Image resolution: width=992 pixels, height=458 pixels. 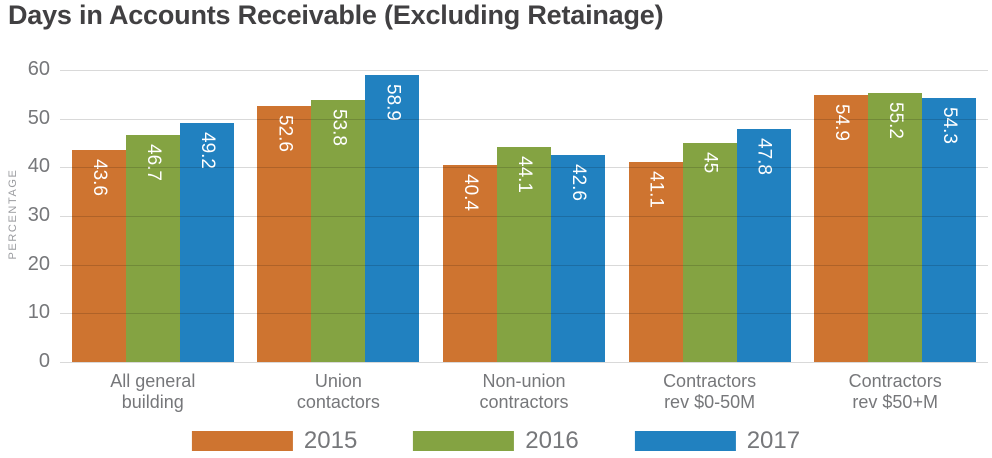 I want to click on bar-2016-group5: 55.2, so click(x=895, y=227).